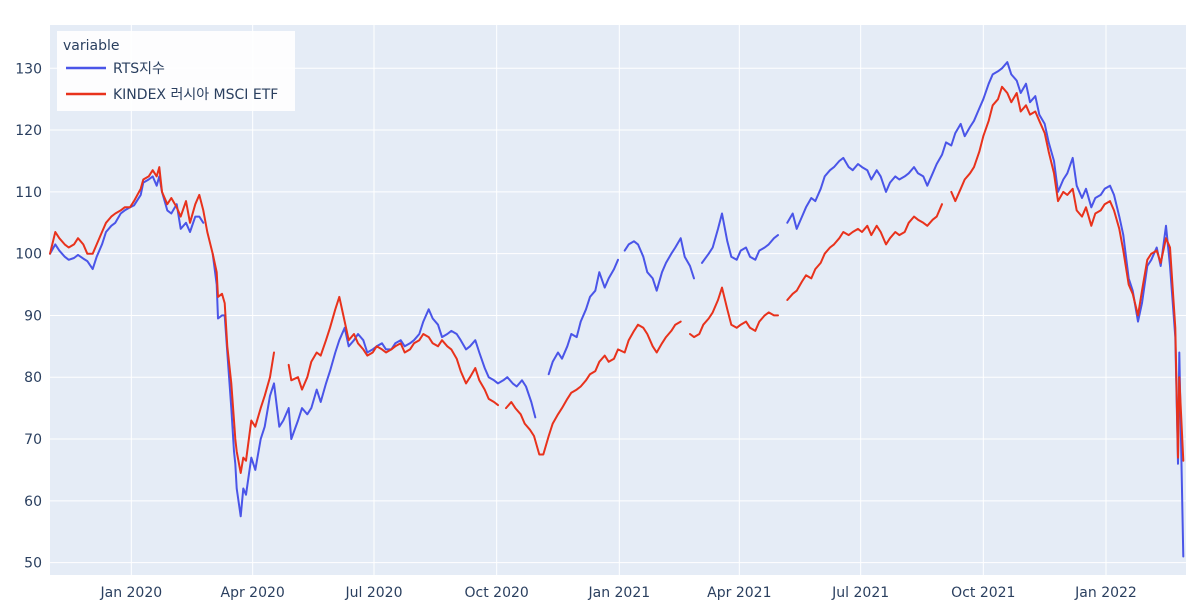  What do you see at coordinates (33, 502) in the screenshot?
I see `y-tick-label: 60` at bounding box center [33, 502].